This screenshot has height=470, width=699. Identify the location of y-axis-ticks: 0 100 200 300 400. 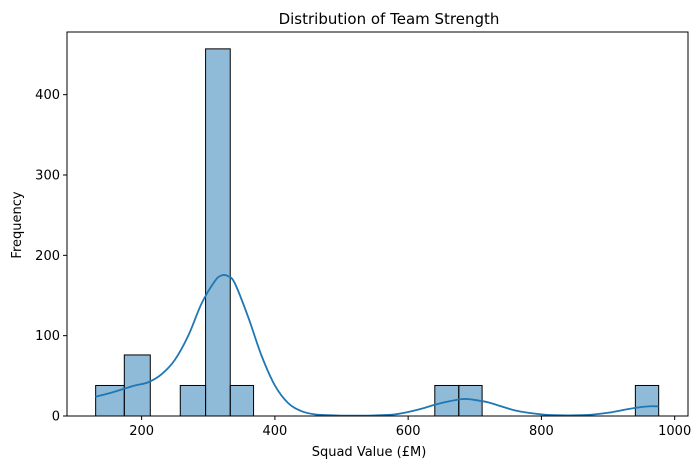
(51, 256).